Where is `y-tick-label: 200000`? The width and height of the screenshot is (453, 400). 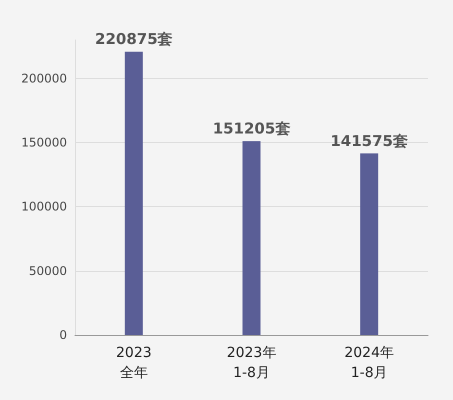
y-tick-label: 200000 is located at coordinates (44, 78).